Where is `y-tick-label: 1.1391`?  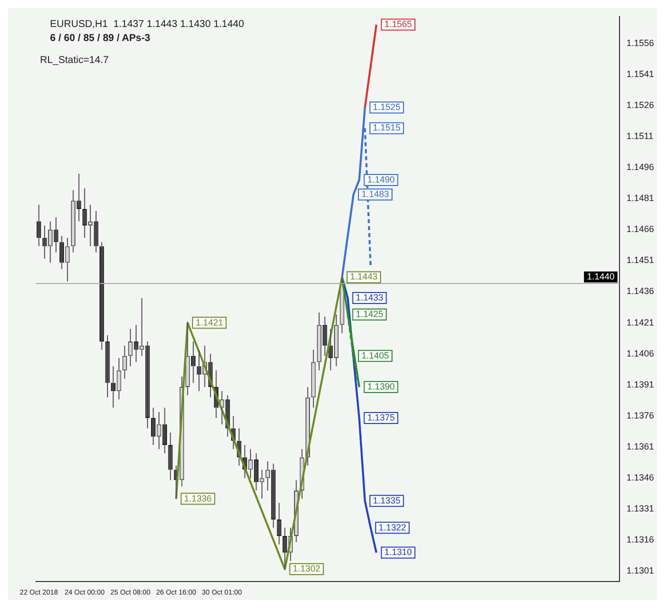
y-tick-label: 1.1391 is located at coordinates (640, 384).